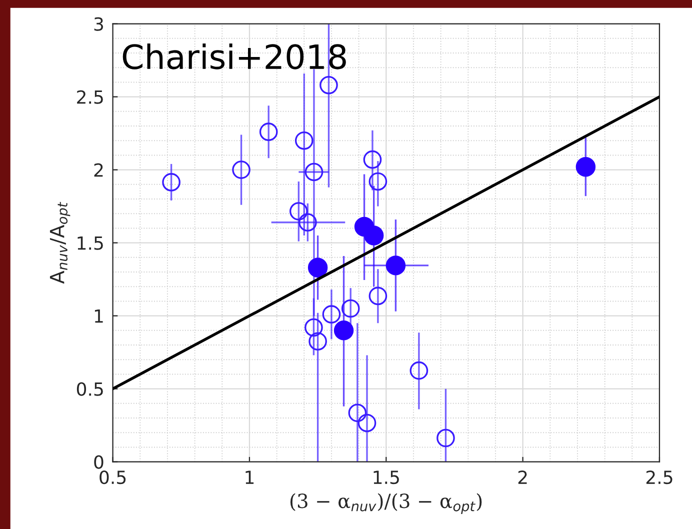 The height and width of the screenshot is (529, 692). I want to click on y-tick-label: 0, so click(99, 462).